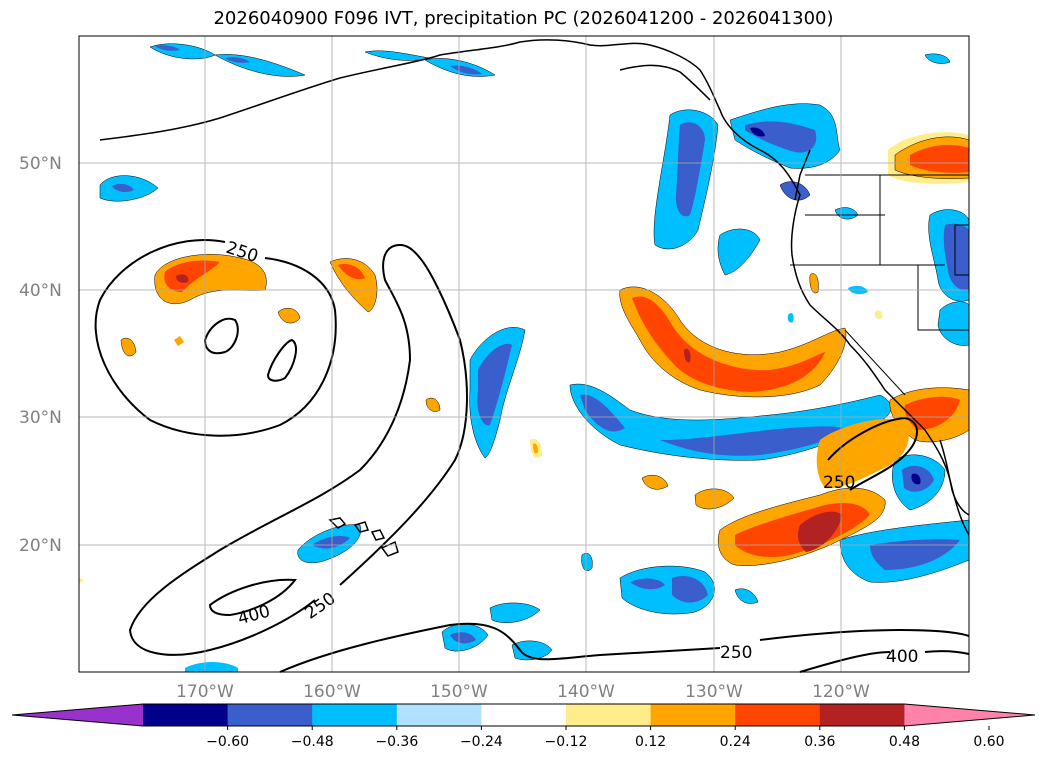 The width and height of the screenshot is (1047, 765). Describe the element at coordinates (566, 742) in the screenshot. I see `colorbar-tick-label: −0.12` at that location.